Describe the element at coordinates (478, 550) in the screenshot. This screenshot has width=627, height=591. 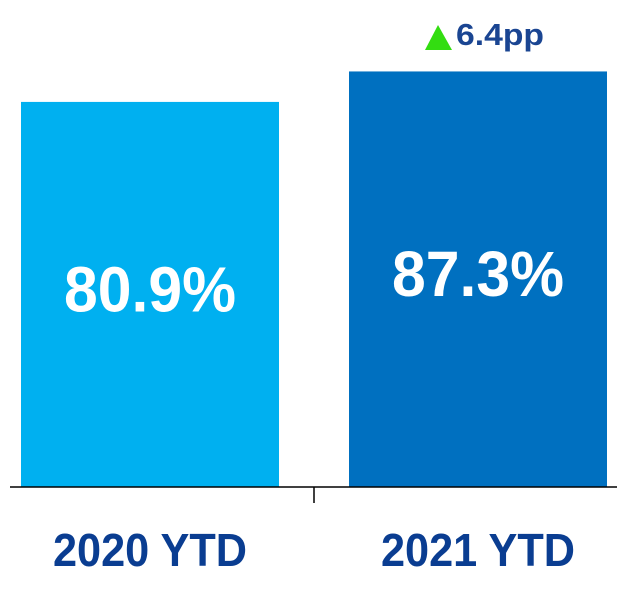
I see `x-tick-label: 2021 YTD` at that location.